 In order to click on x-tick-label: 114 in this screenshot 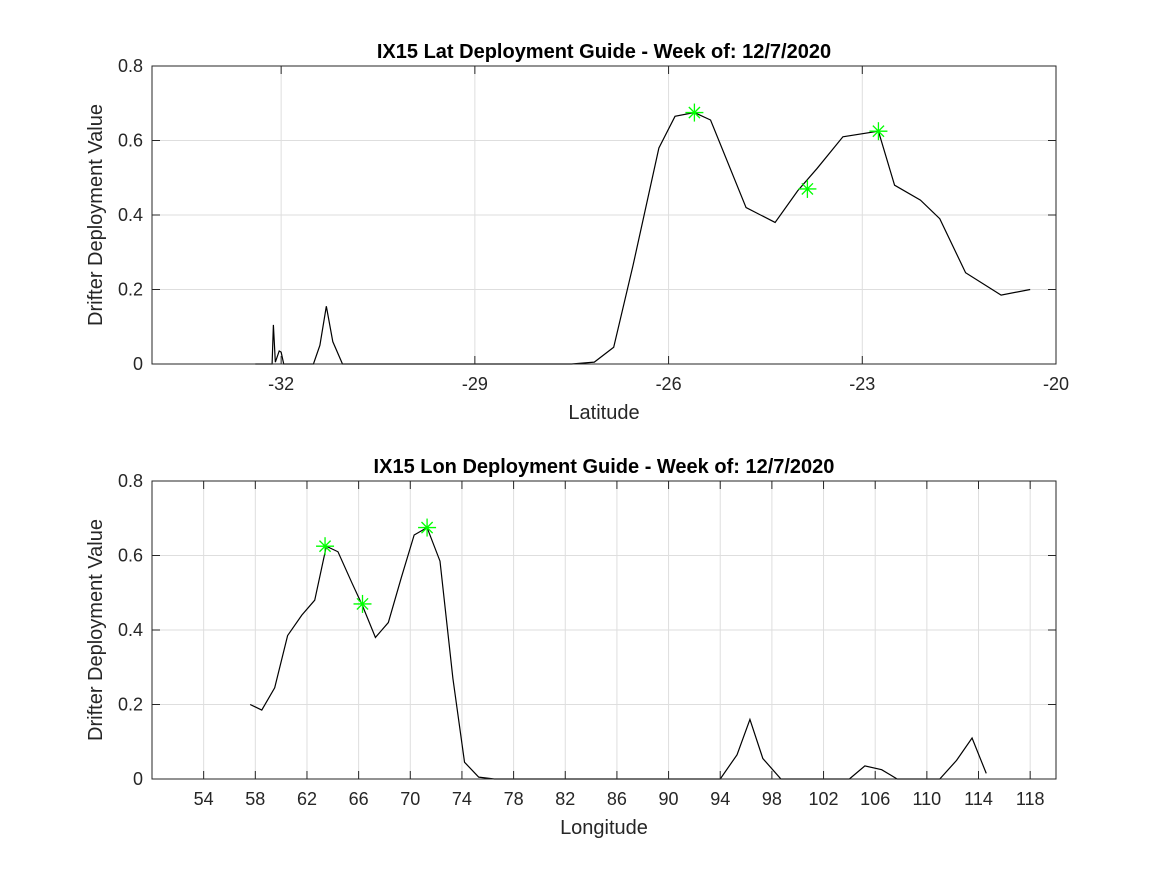, I will do `click(978, 799)`.